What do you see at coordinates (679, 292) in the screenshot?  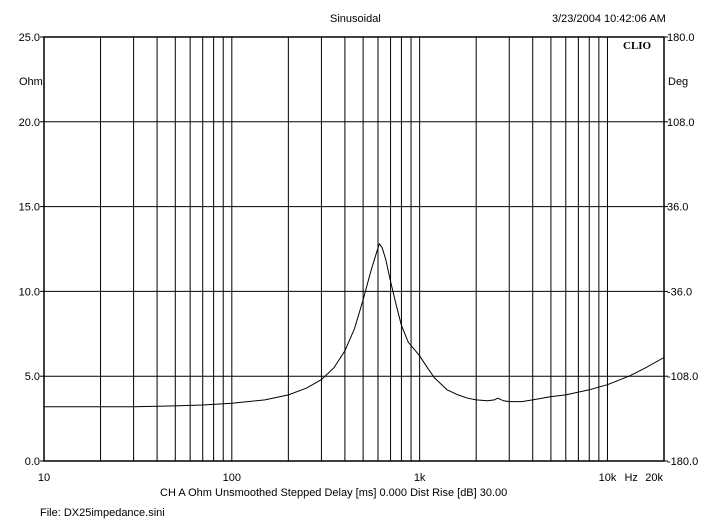 I see `y-right-tick-label: -36.0` at bounding box center [679, 292].